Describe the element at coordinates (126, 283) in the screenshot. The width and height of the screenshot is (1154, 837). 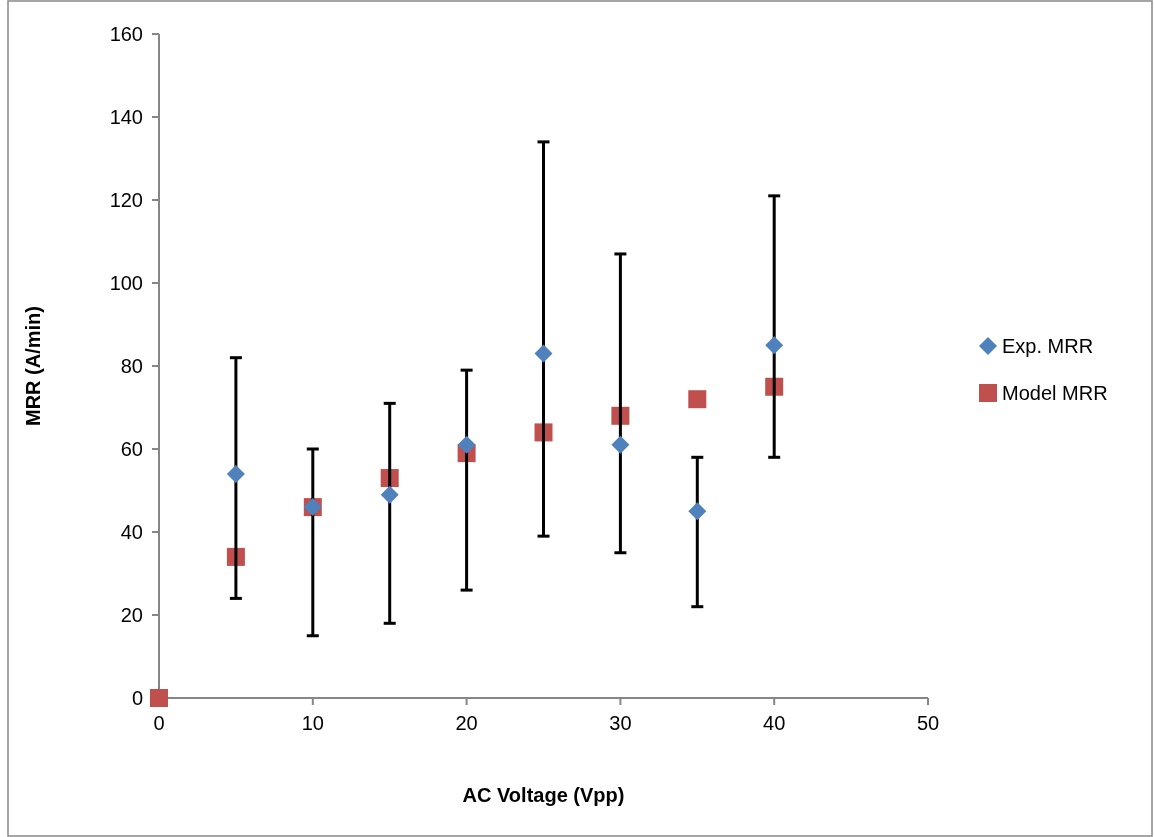
I see `y-tick-label: 100` at that location.